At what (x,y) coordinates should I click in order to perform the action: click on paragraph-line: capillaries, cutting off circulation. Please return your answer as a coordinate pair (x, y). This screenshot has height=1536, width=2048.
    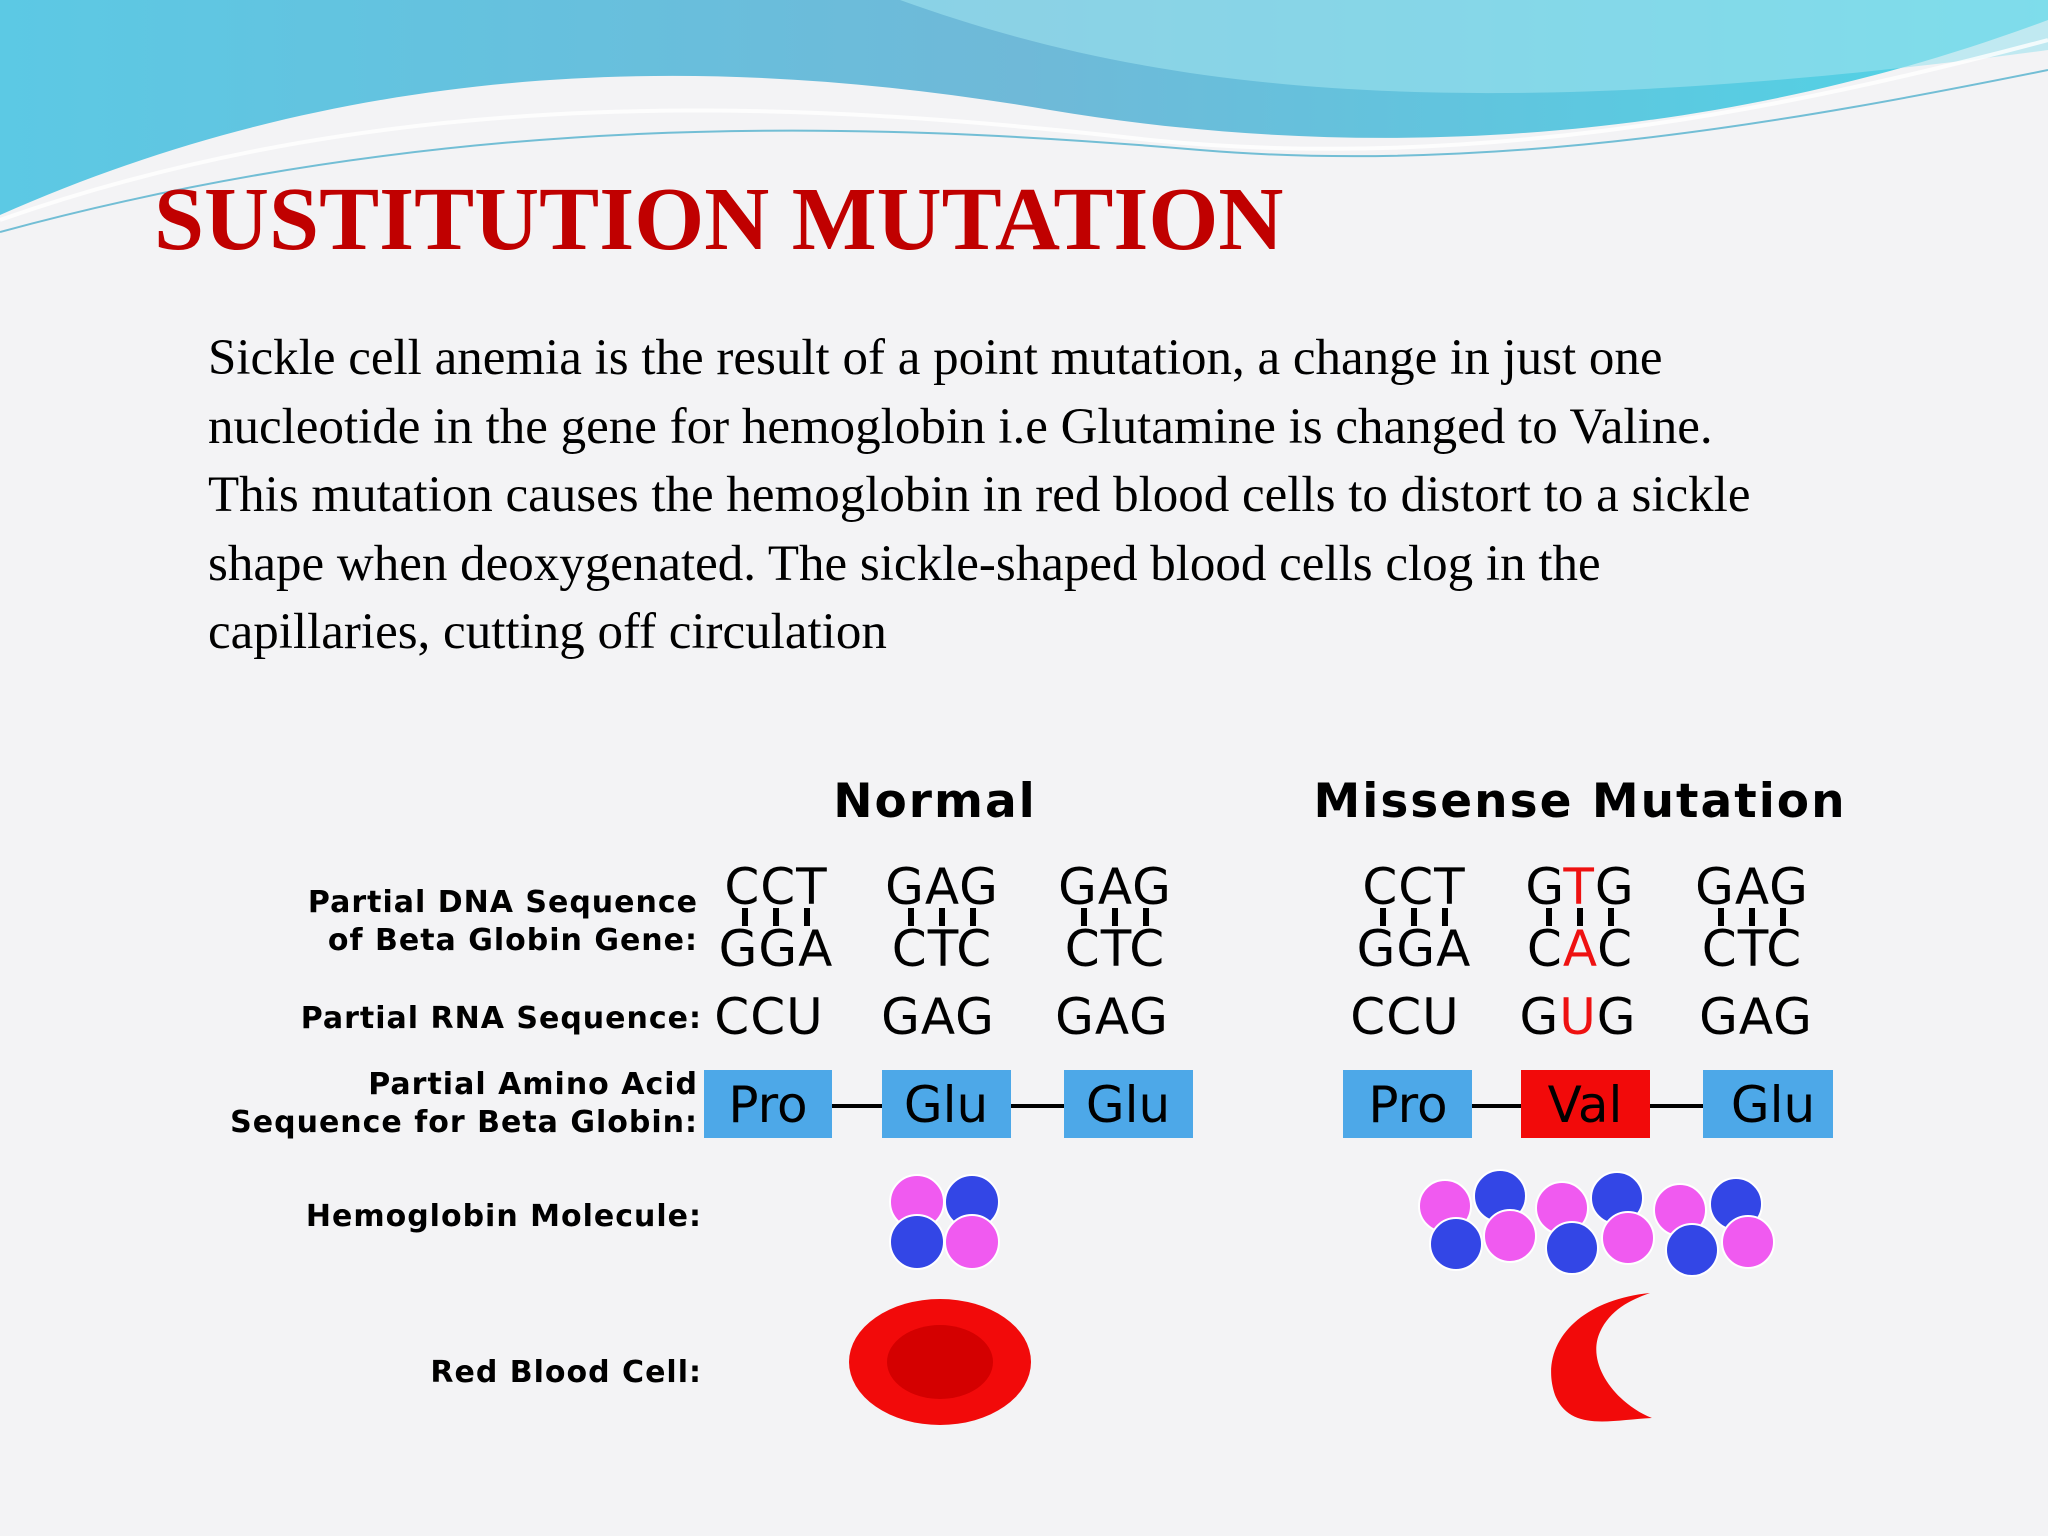
    Looking at the image, I should click on (547, 632).